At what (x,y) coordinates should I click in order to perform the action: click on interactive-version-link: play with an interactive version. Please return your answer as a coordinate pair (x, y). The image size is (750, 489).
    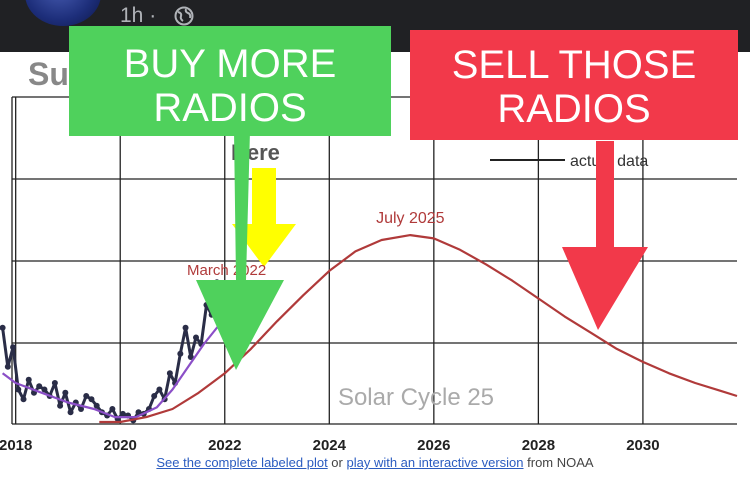
    Looking at the image, I should click on (435, 462).